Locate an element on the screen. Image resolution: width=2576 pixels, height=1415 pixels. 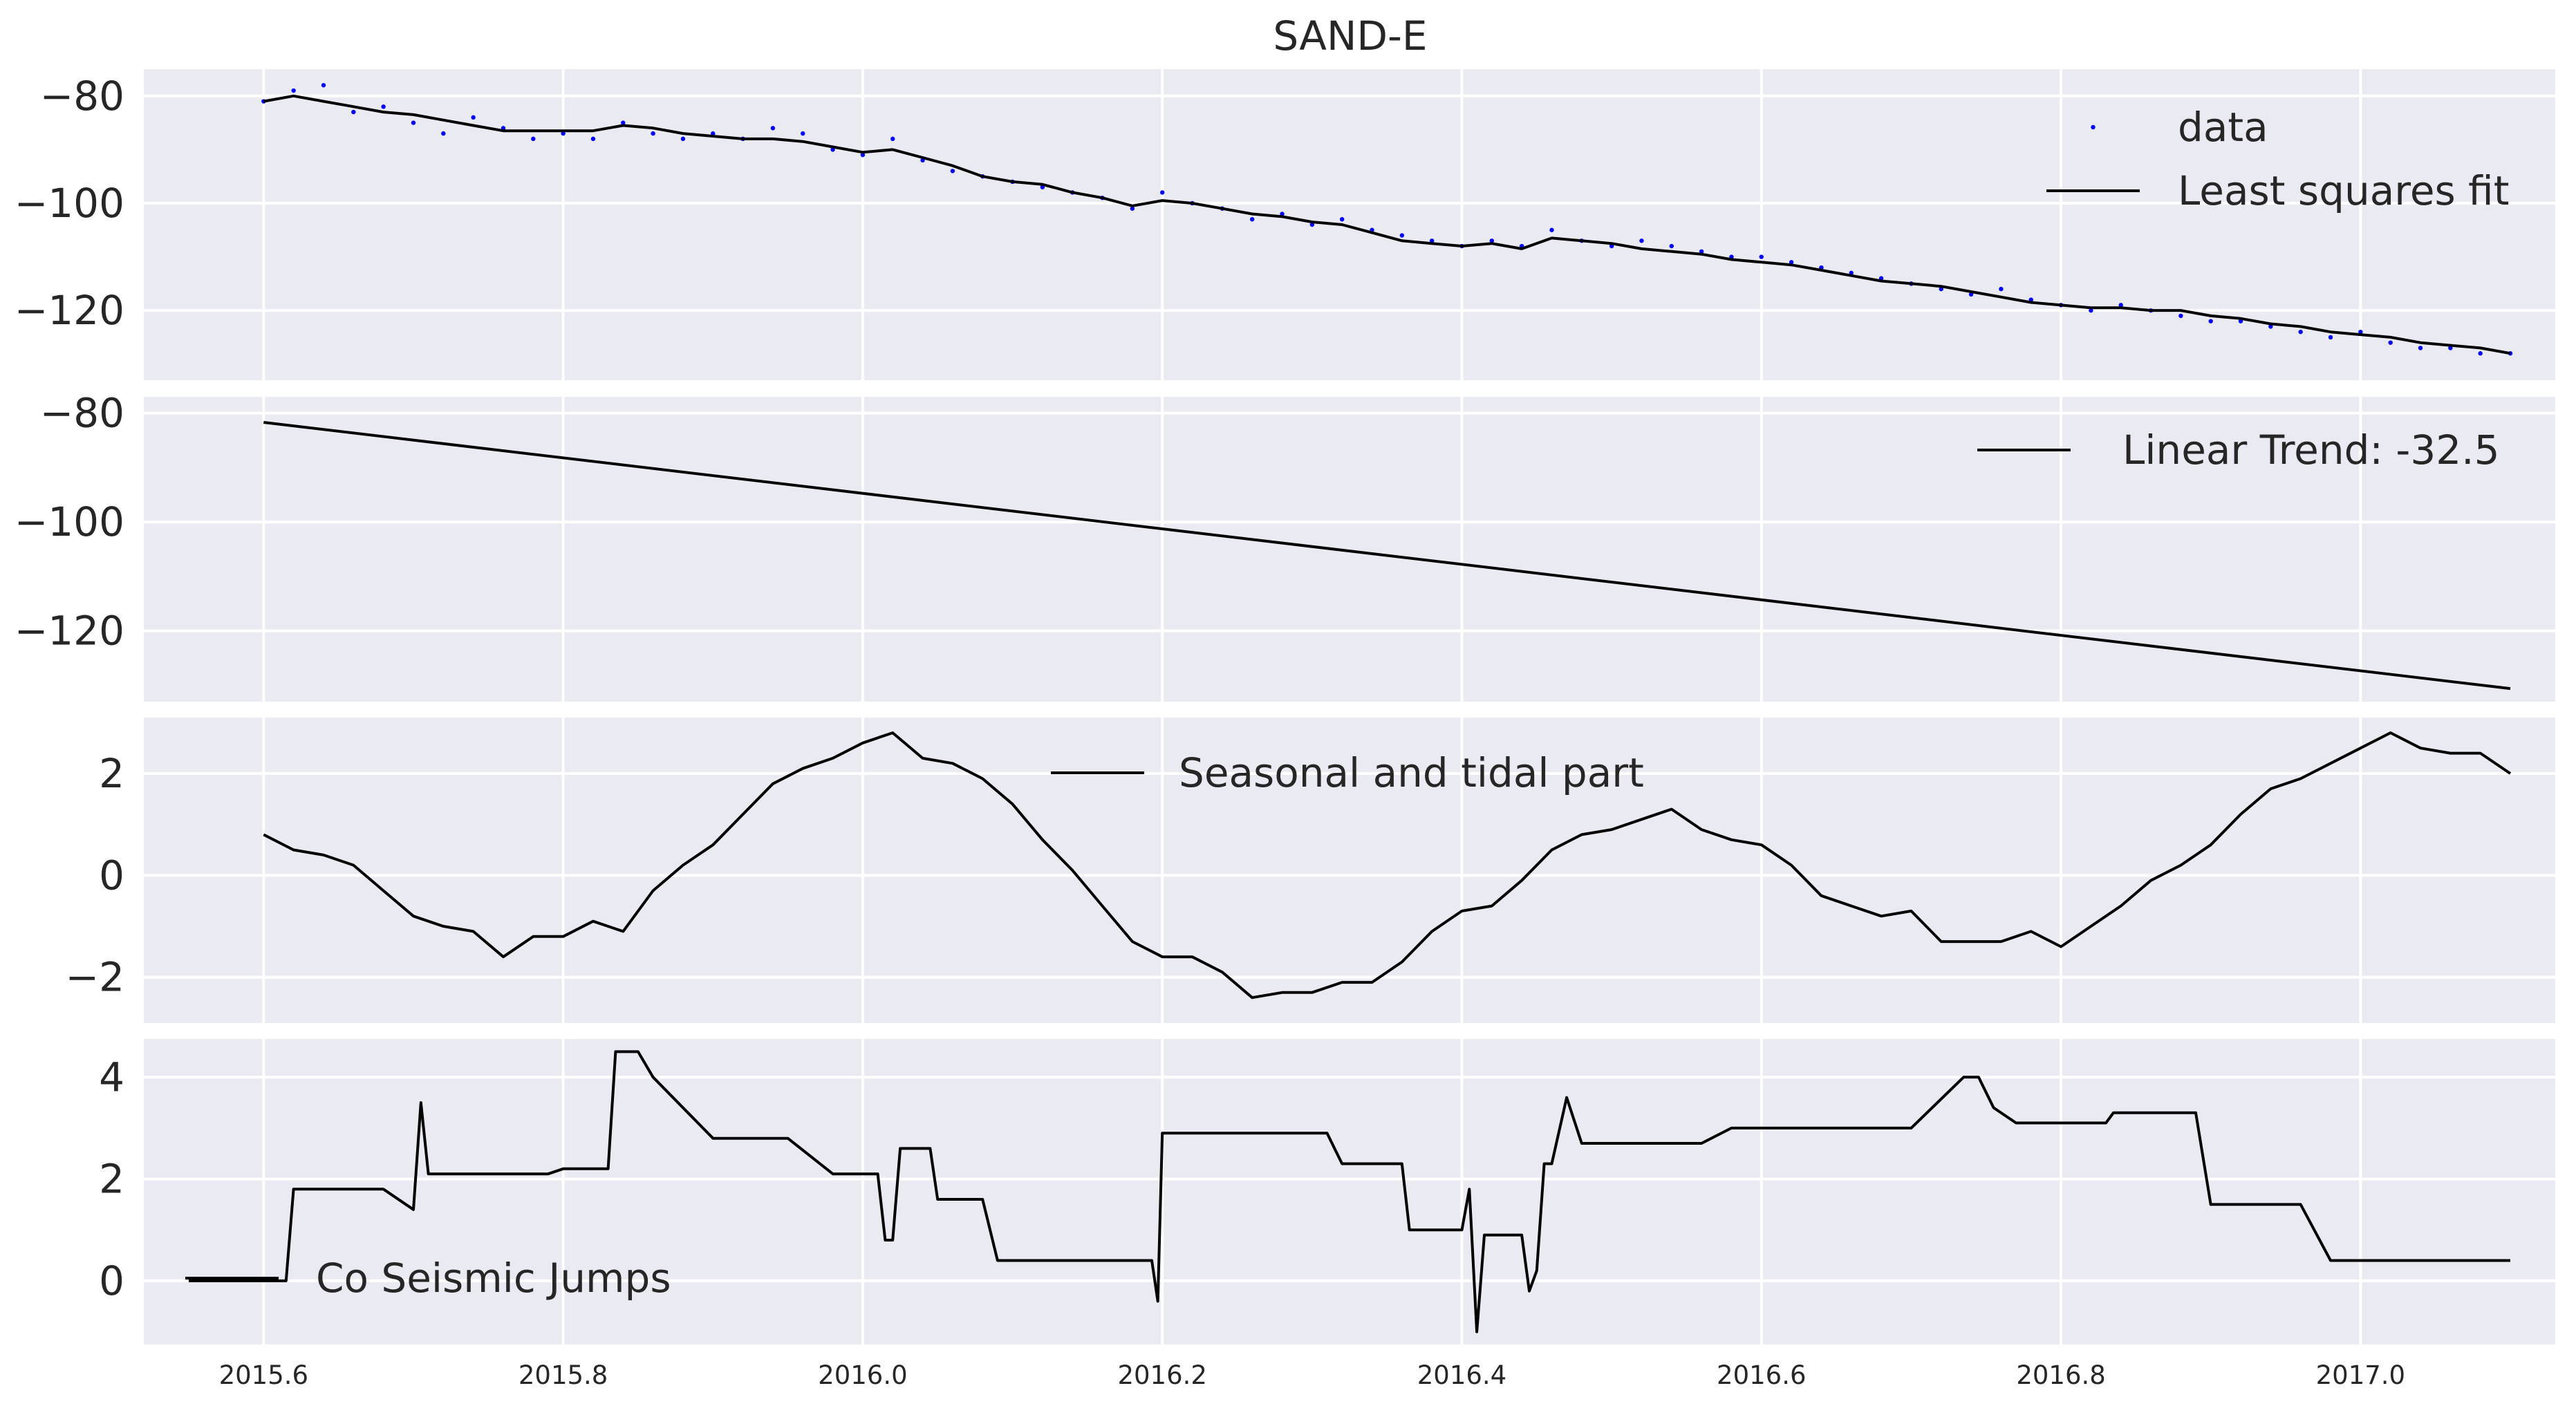
x-tick-label: 2016.8 is located at coordinates (2060, 1375).